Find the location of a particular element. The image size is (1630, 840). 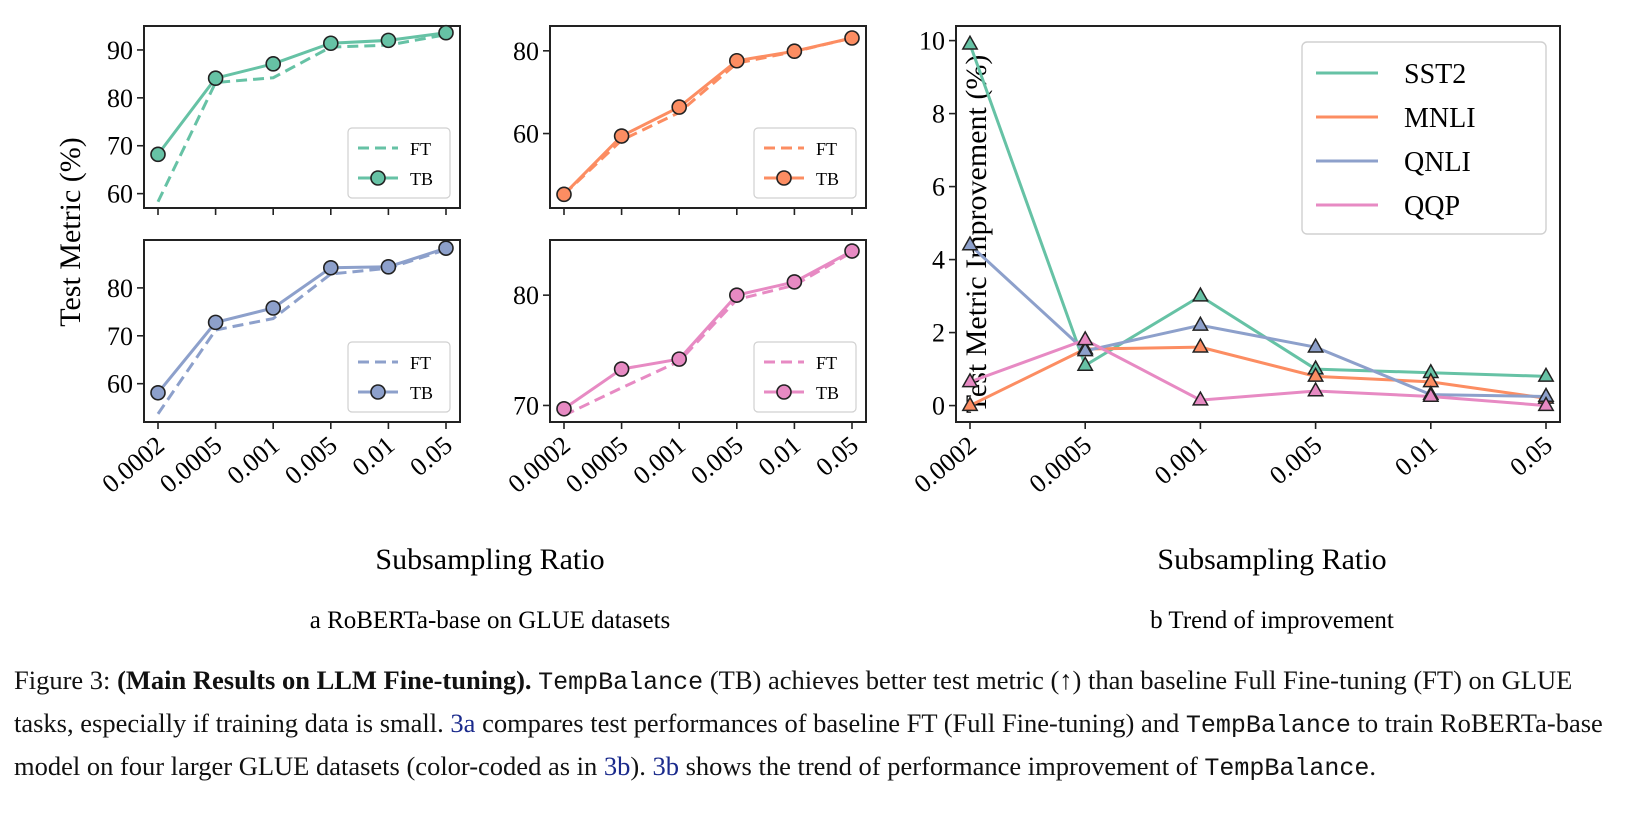

plot-a-top-left: 60 70 80 90 FT TB is located at coordinates (284, 119).